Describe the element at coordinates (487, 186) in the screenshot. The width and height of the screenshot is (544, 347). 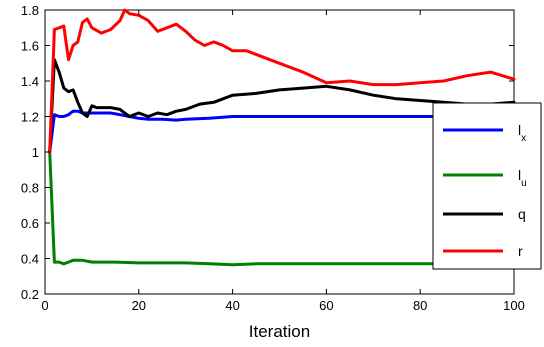
I see `legend: lx lu q r` at that location.